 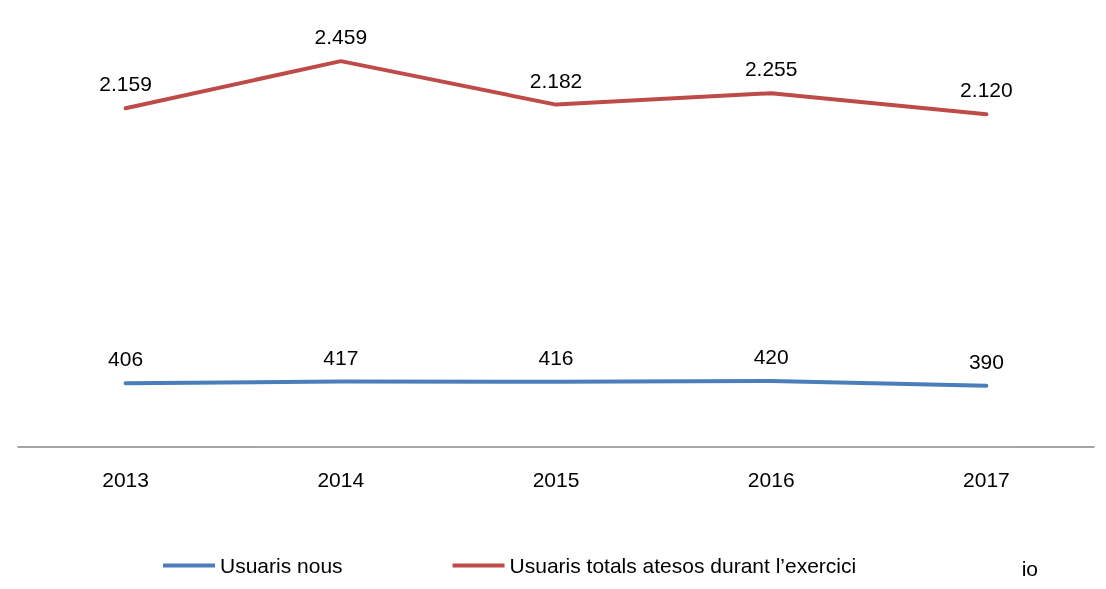 I want to click on data-label: 2.182, so click(x=556, y=80).